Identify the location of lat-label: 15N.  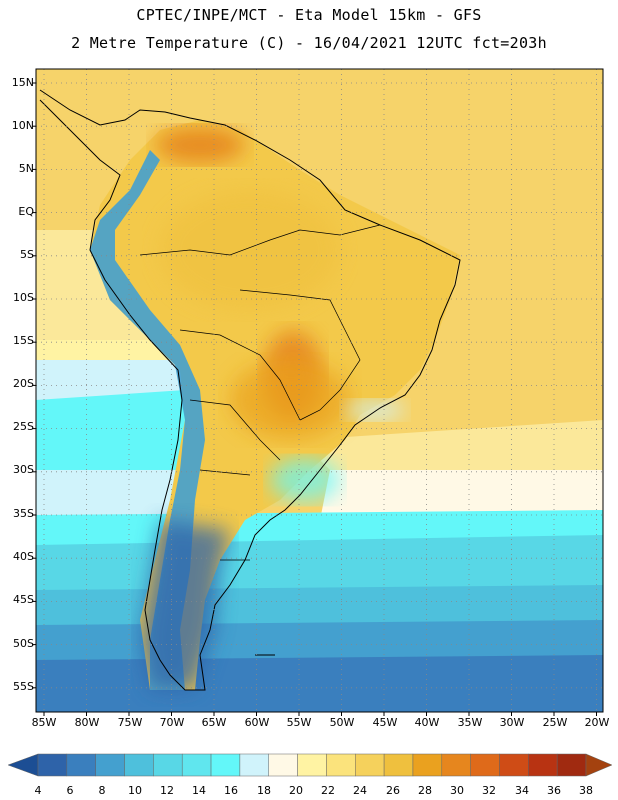
(22, 82).